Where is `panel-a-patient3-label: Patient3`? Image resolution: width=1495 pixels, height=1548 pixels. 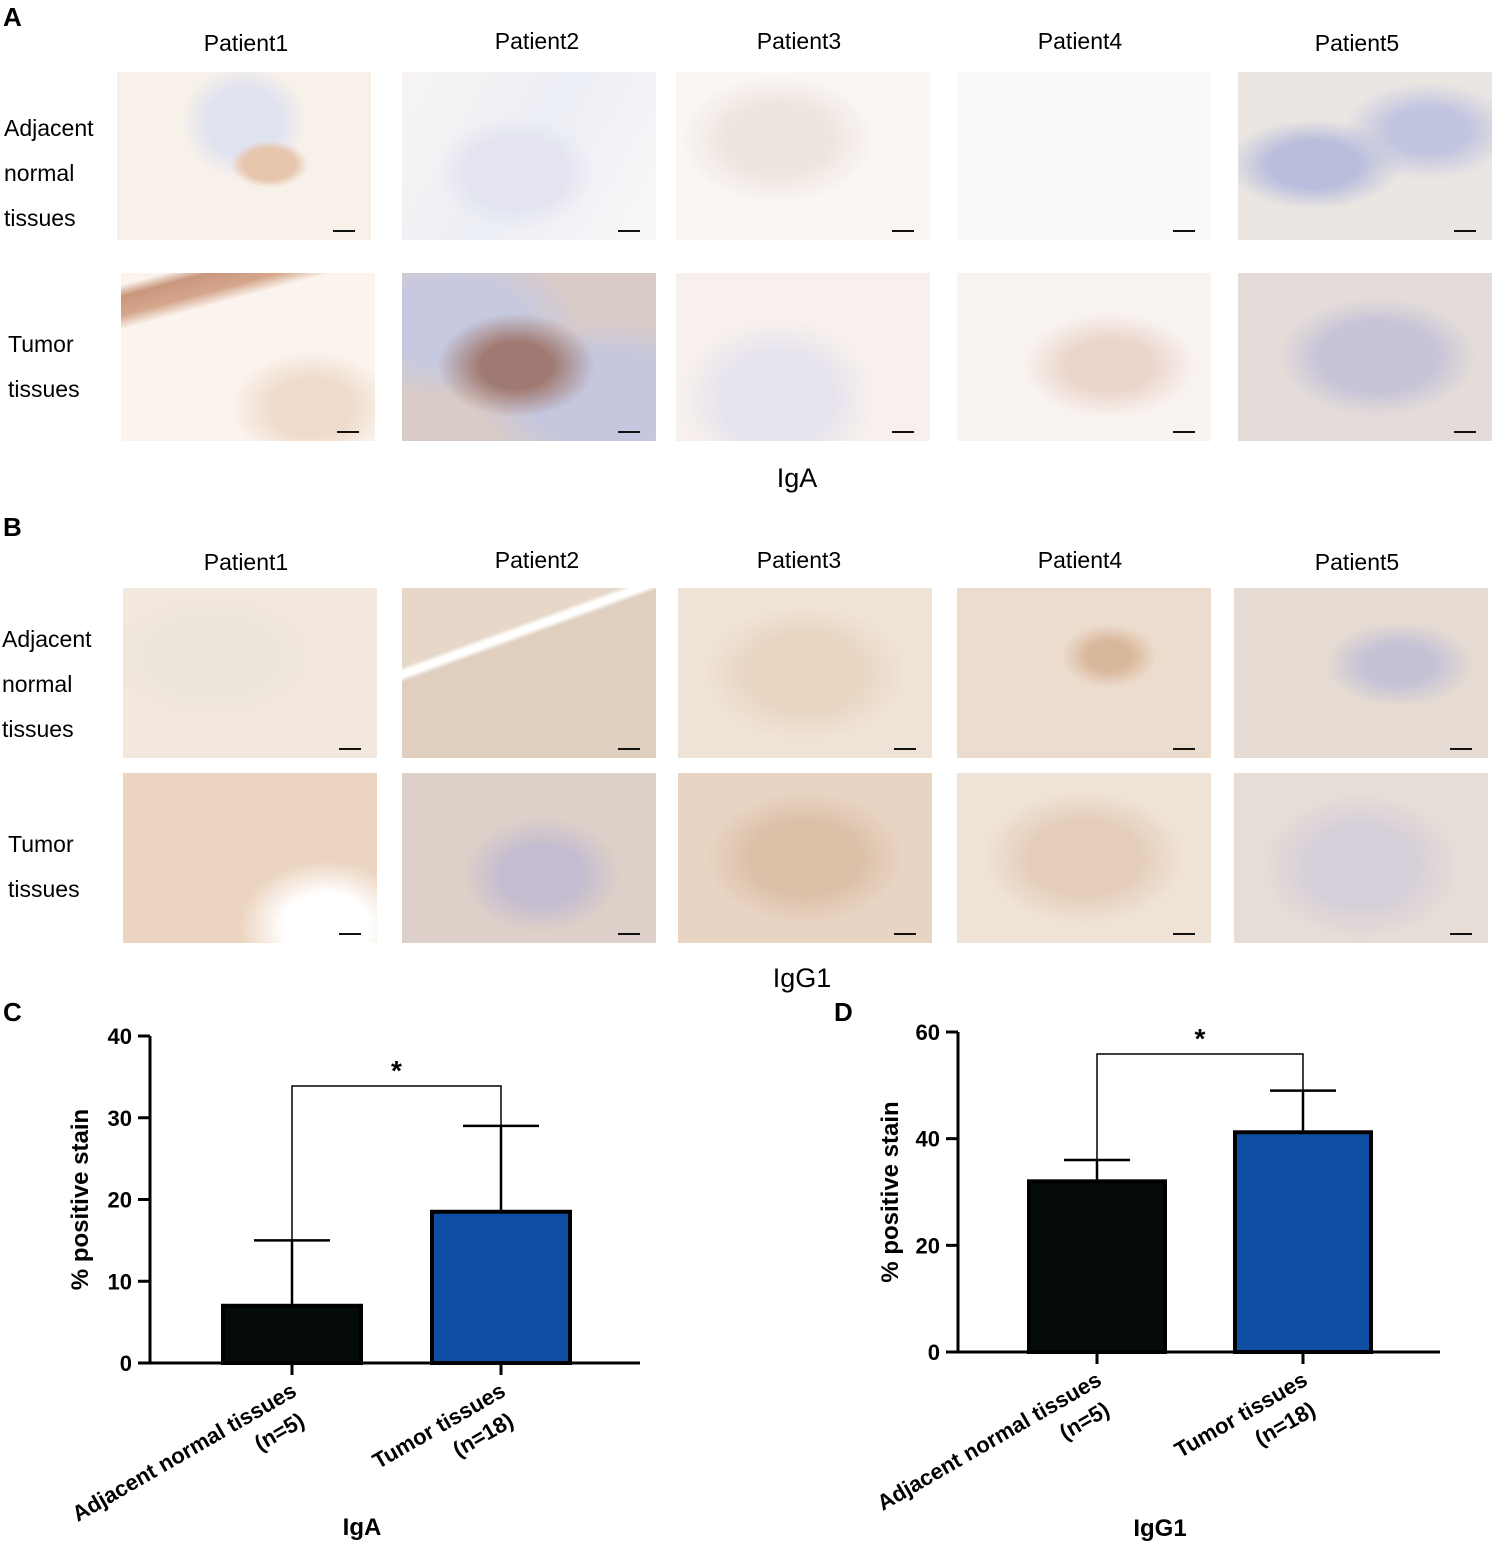 panel-a-patient3-label: Patient3 is located at coordinates (799, 41).